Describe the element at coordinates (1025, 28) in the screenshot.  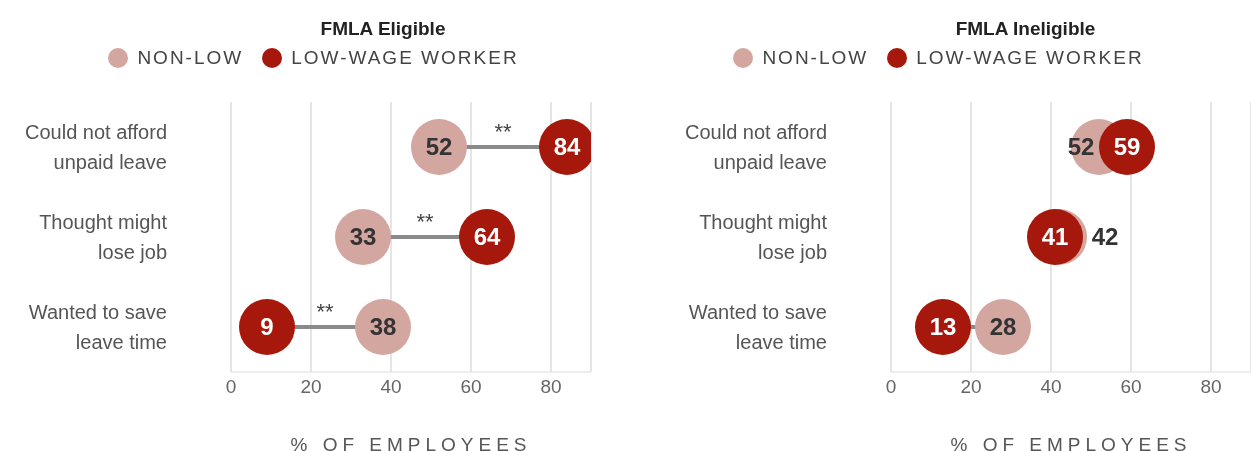
I see `chart-title: FMLA Ineligible` at that location.